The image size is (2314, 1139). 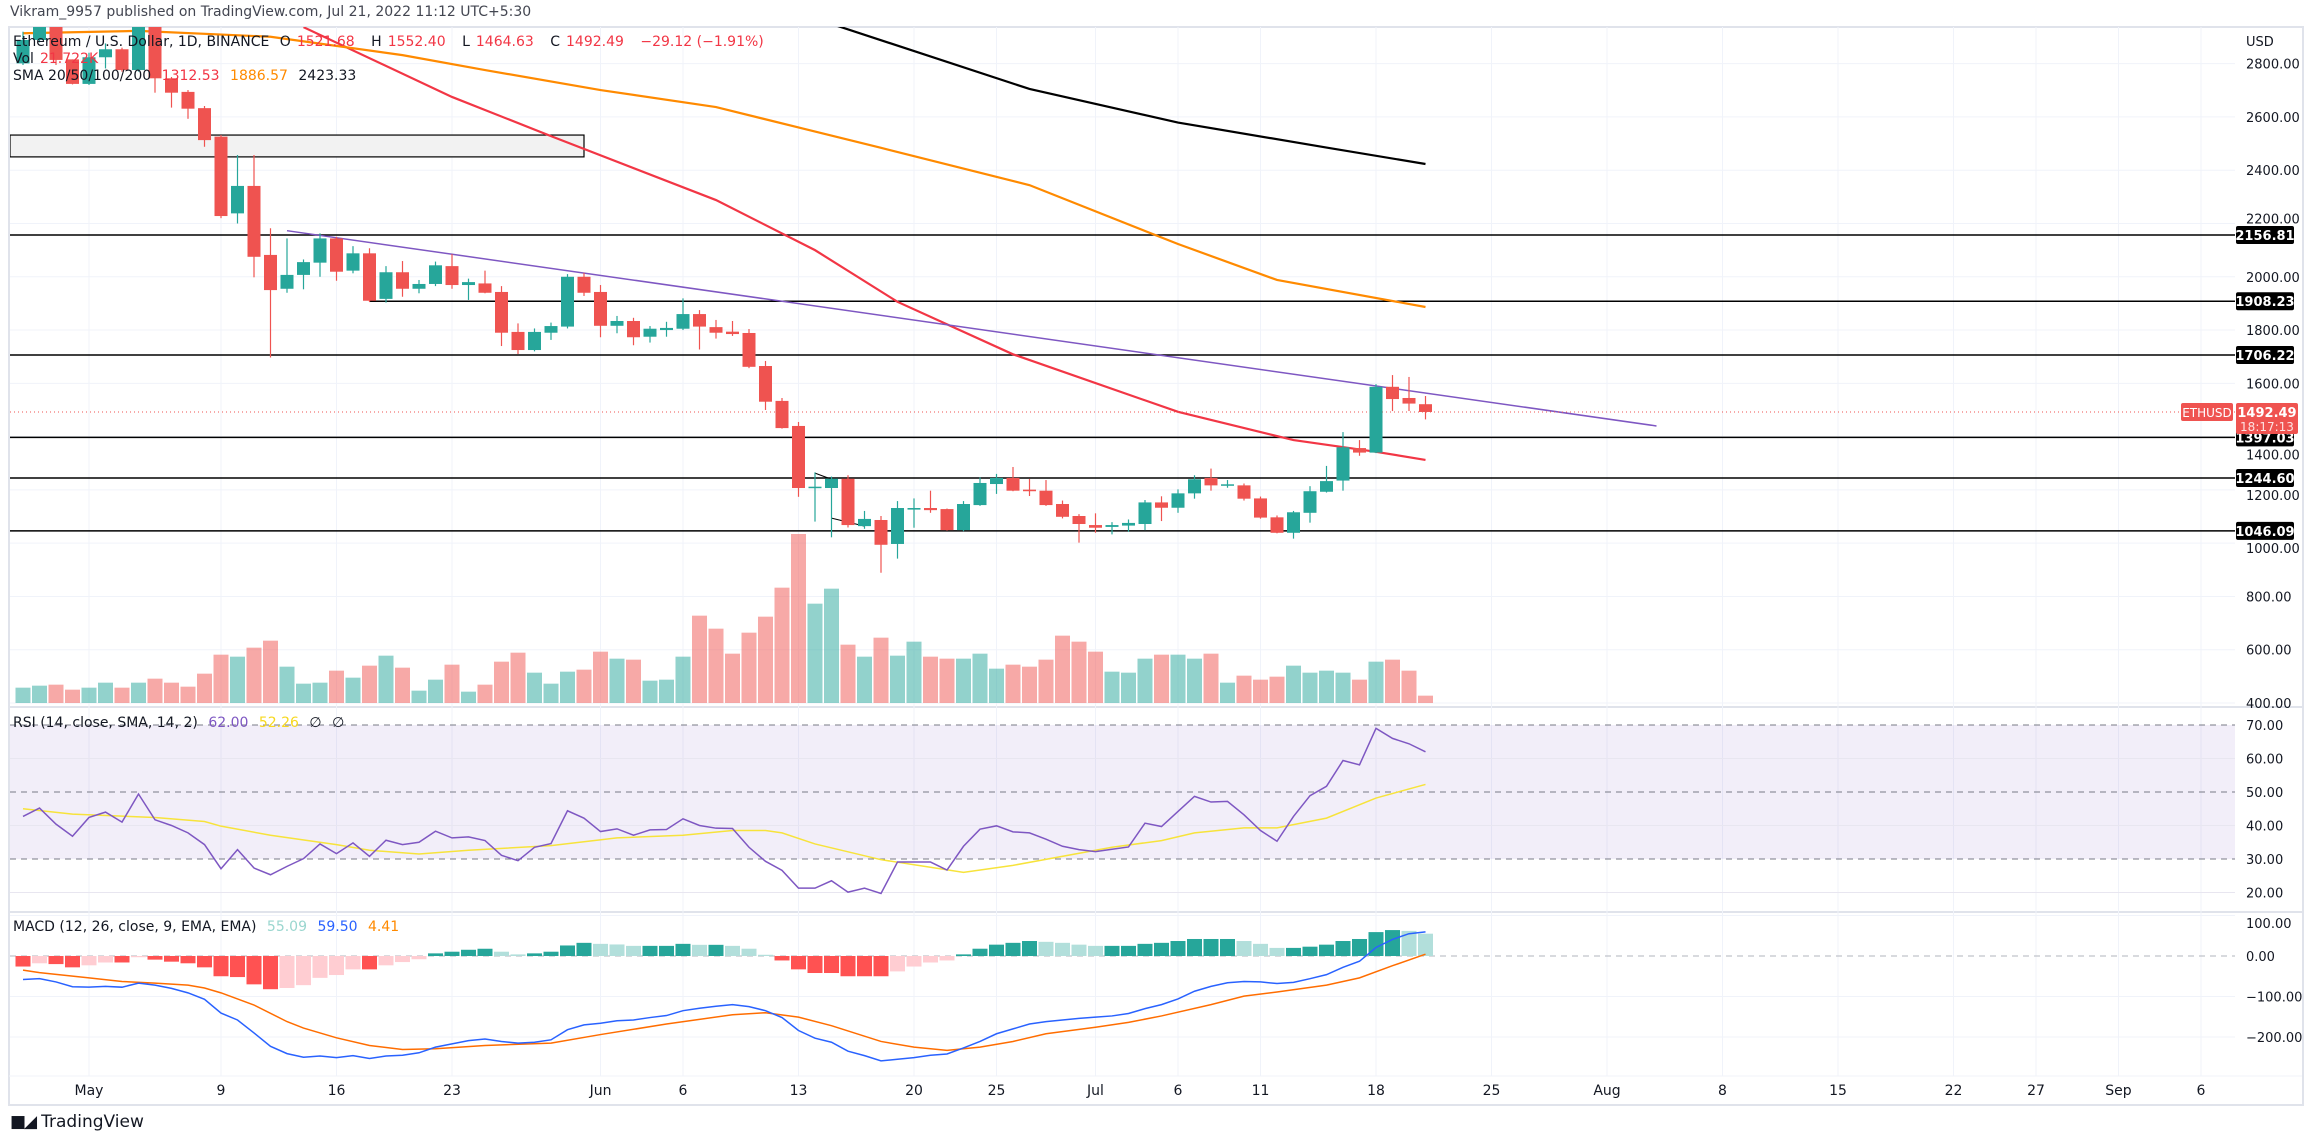 What do you see at coordinates (23, 59) in the screenshot?
I see `volume-label: Vol` at bounding box center [23, 59].